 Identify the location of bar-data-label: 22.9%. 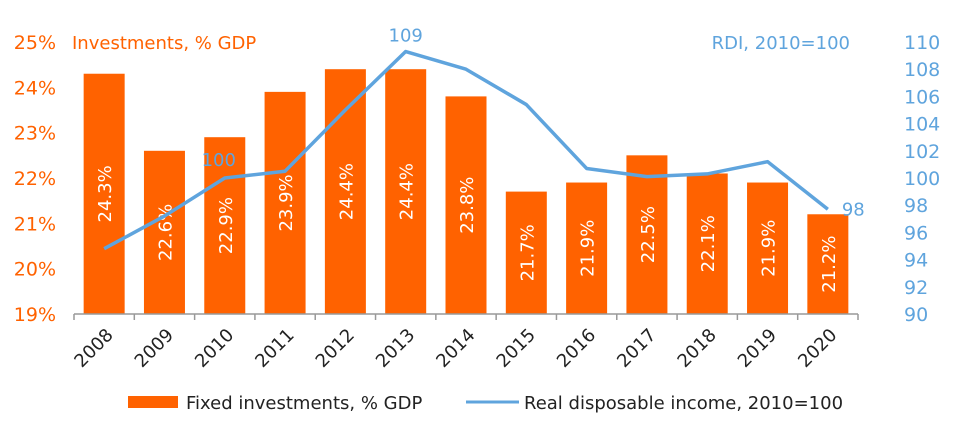
(226, 225).